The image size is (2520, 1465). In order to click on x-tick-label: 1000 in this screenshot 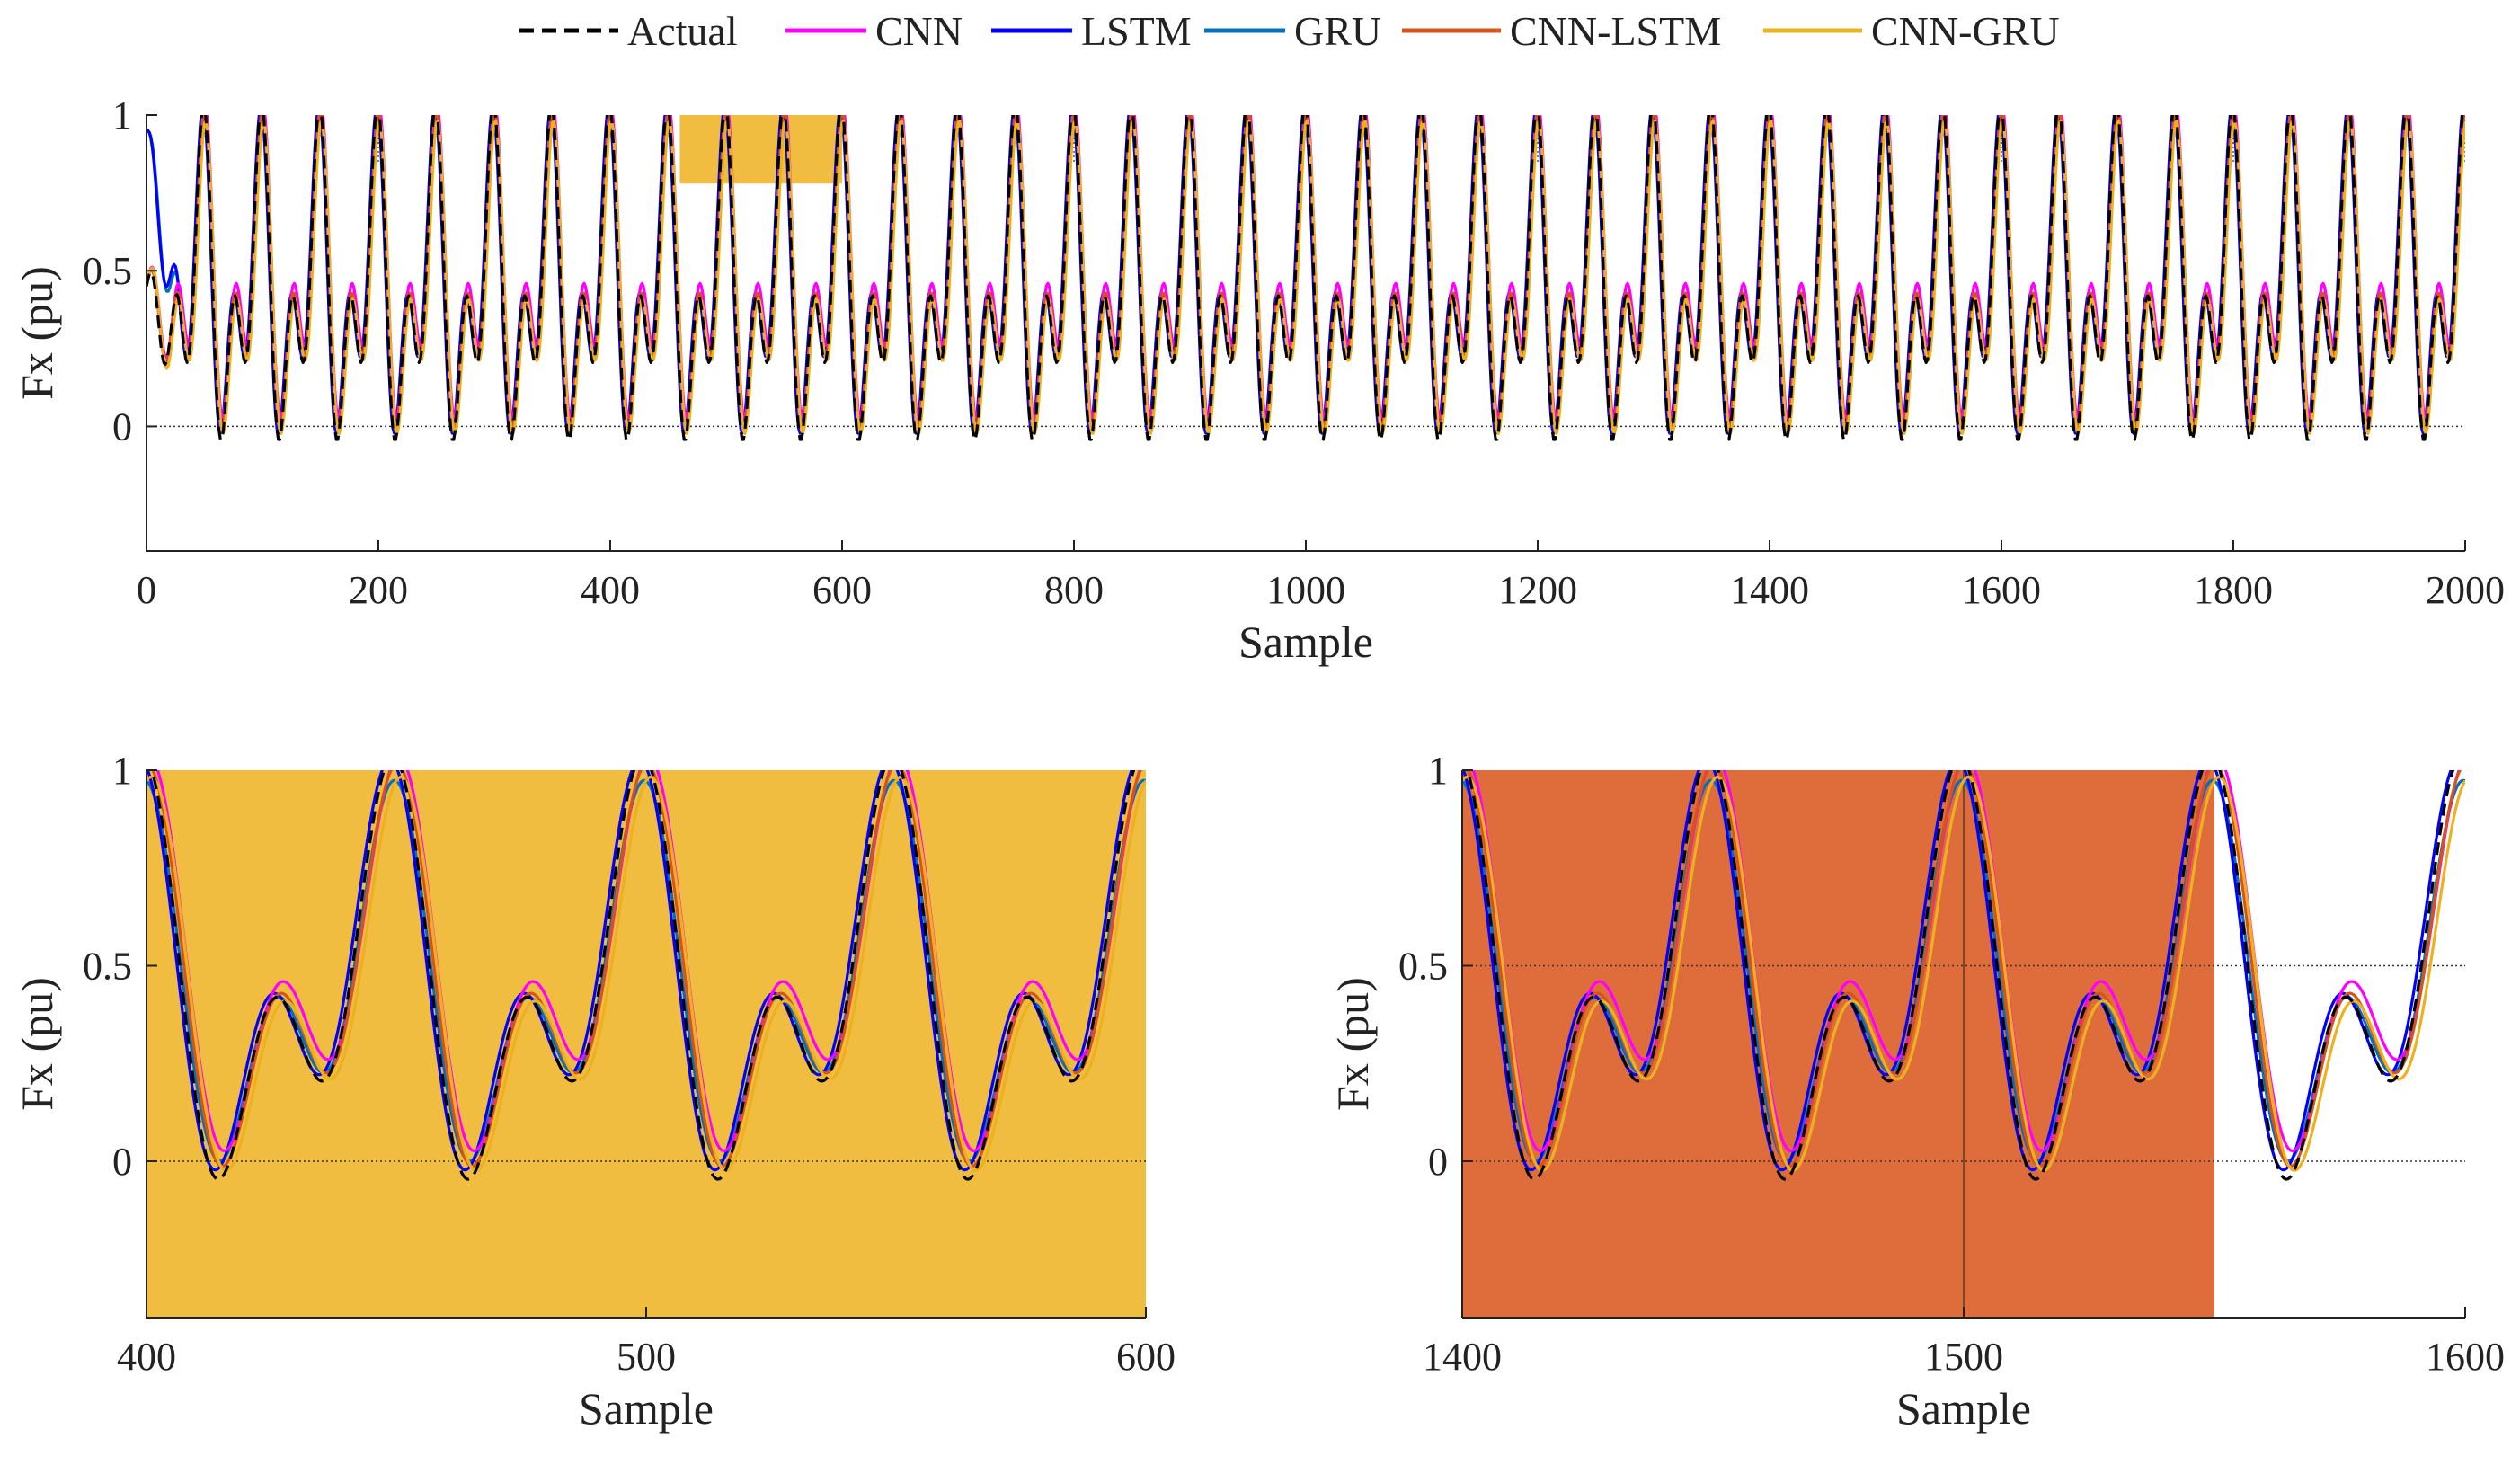, I will do `click(1305, 590)`.